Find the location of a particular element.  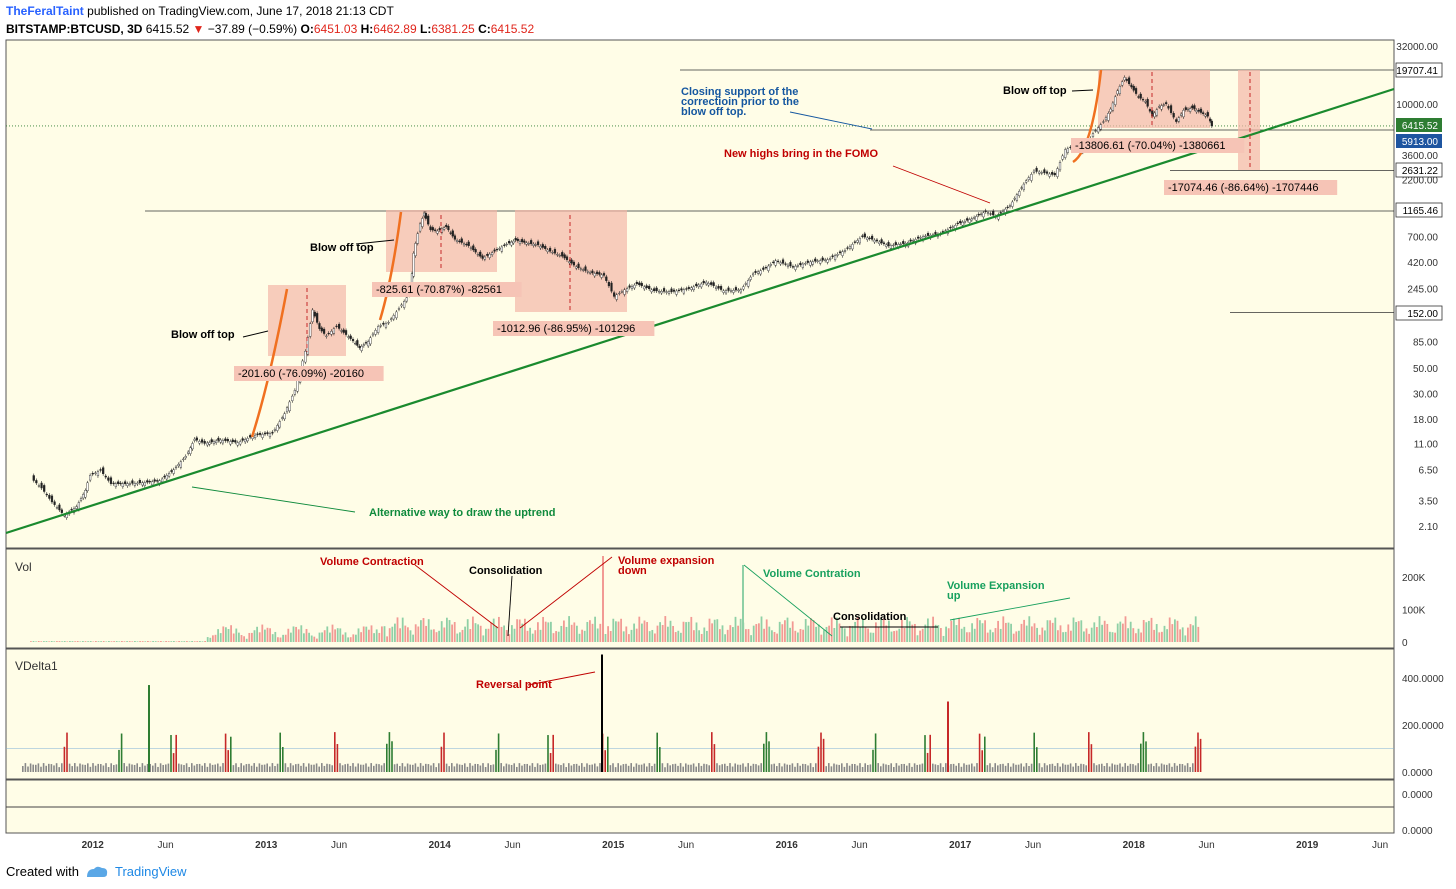

price-tick-label: 2.10 is located at coordinates (1429, 527).